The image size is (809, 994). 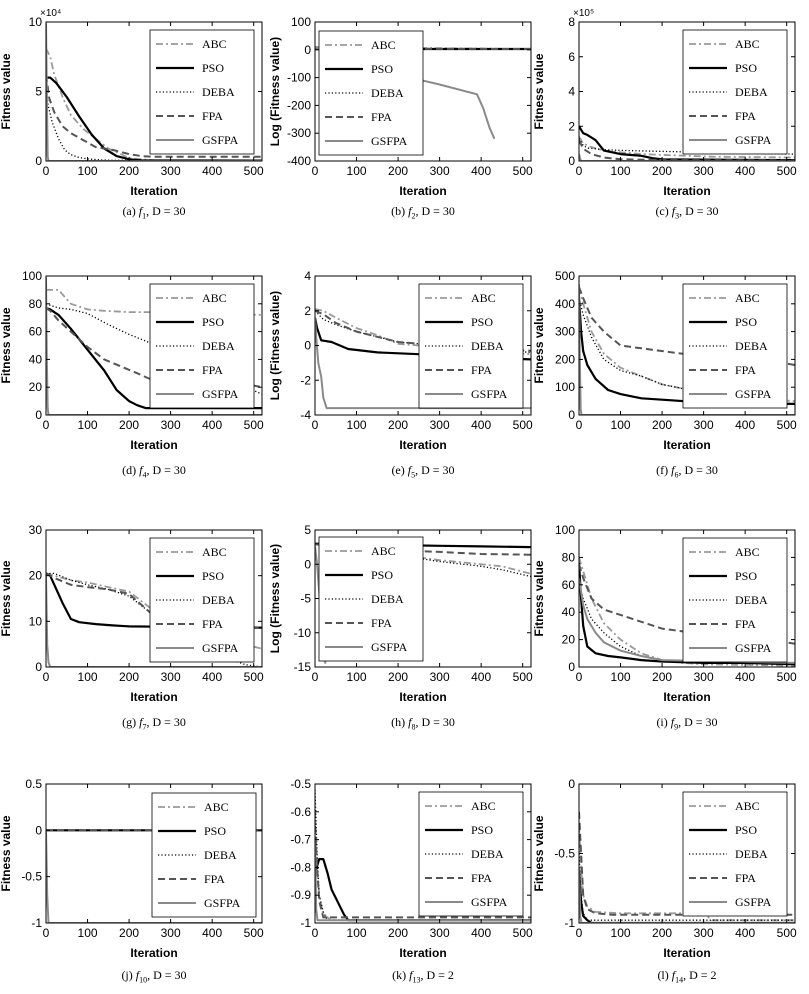 What do you see at coordinates (300, 812) in the screenshot?
I see `y-tick-label: -0.6` at bounding box center [300, 812].